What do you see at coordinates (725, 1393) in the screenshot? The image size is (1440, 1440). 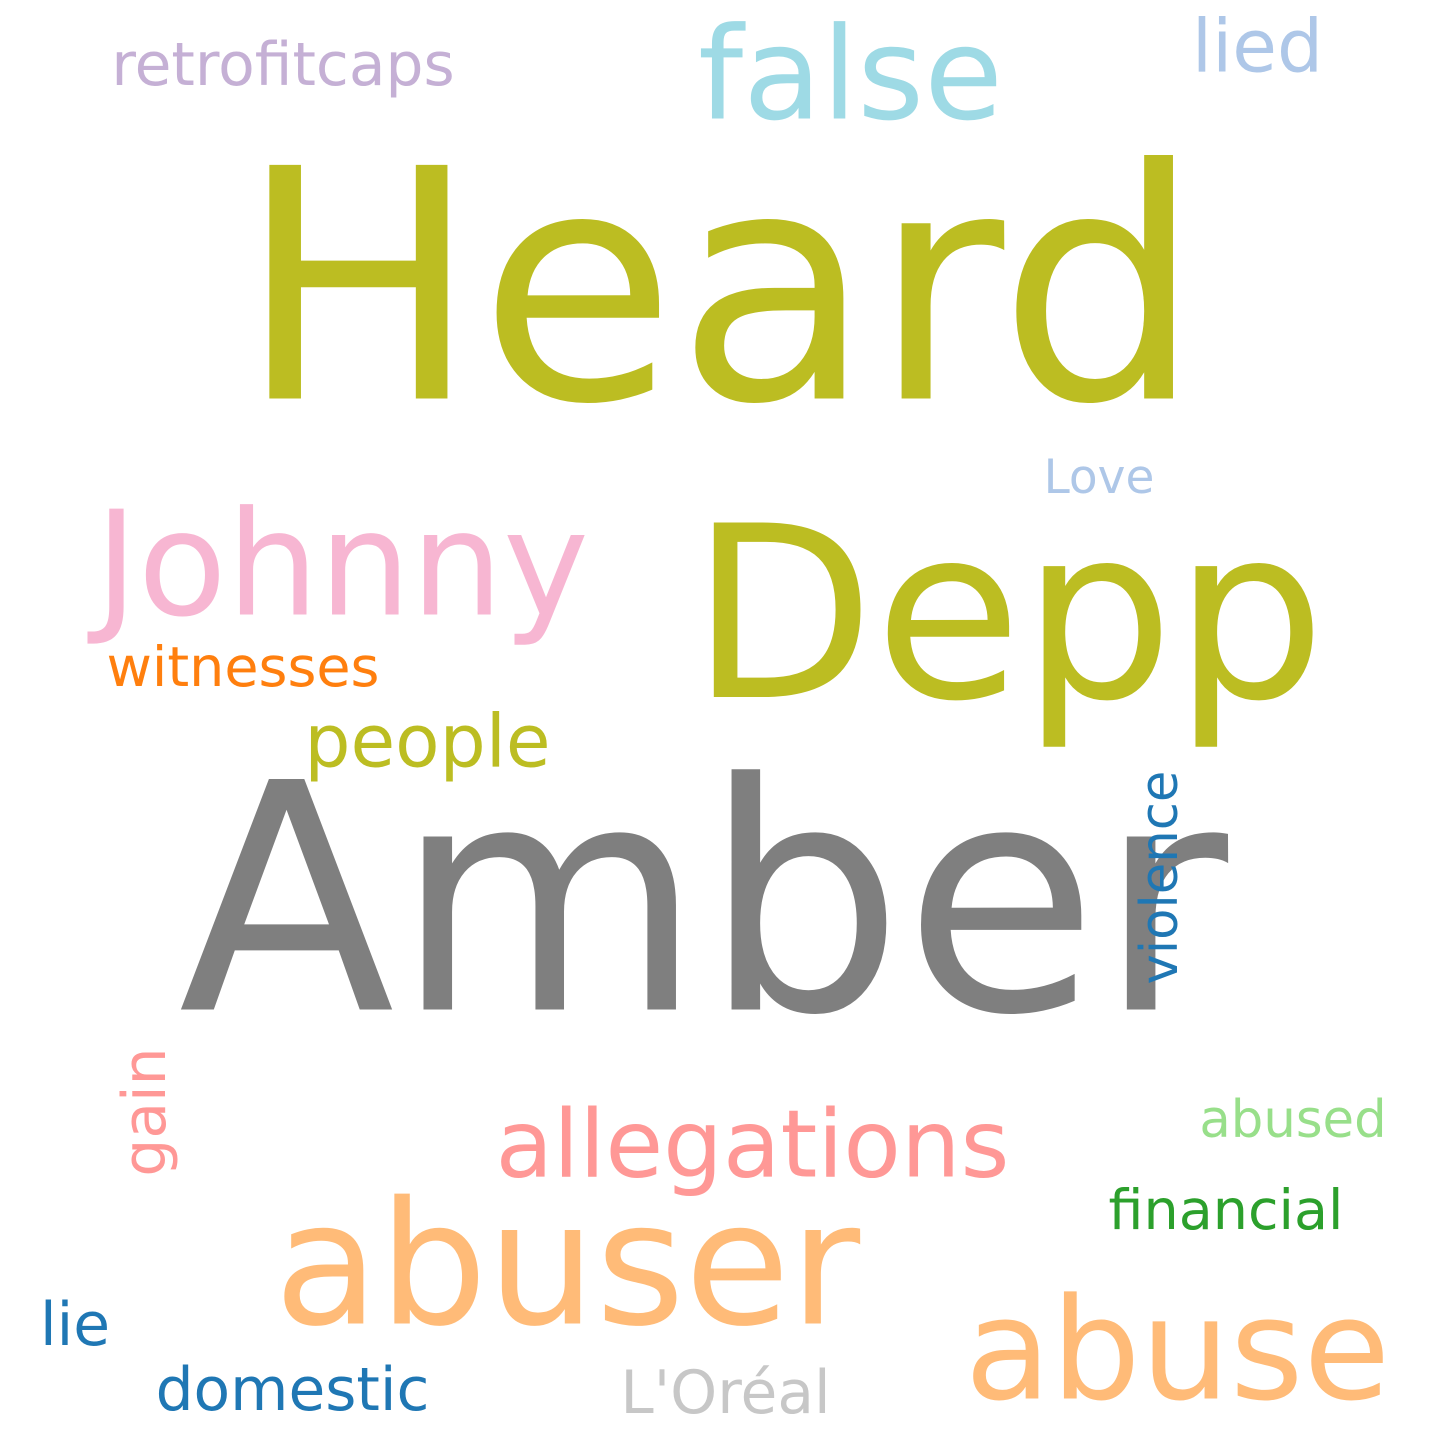 I see `word-loreal: L'Oréal` at bounding box center [725, 1393].